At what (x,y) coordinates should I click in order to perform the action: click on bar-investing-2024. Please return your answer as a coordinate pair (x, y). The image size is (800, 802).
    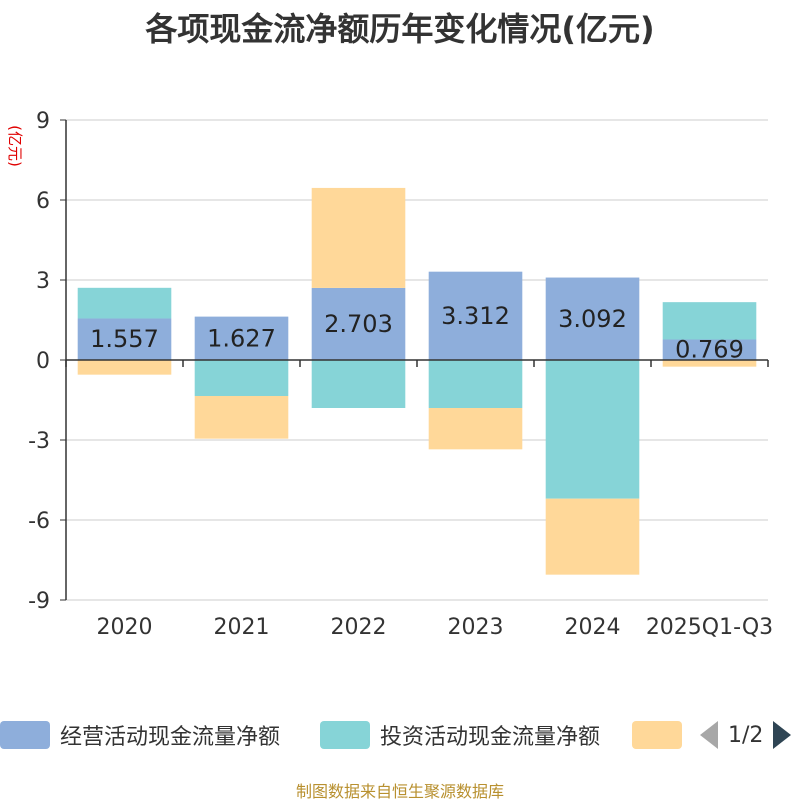
    Looking at the image, I should click on (592, 429).